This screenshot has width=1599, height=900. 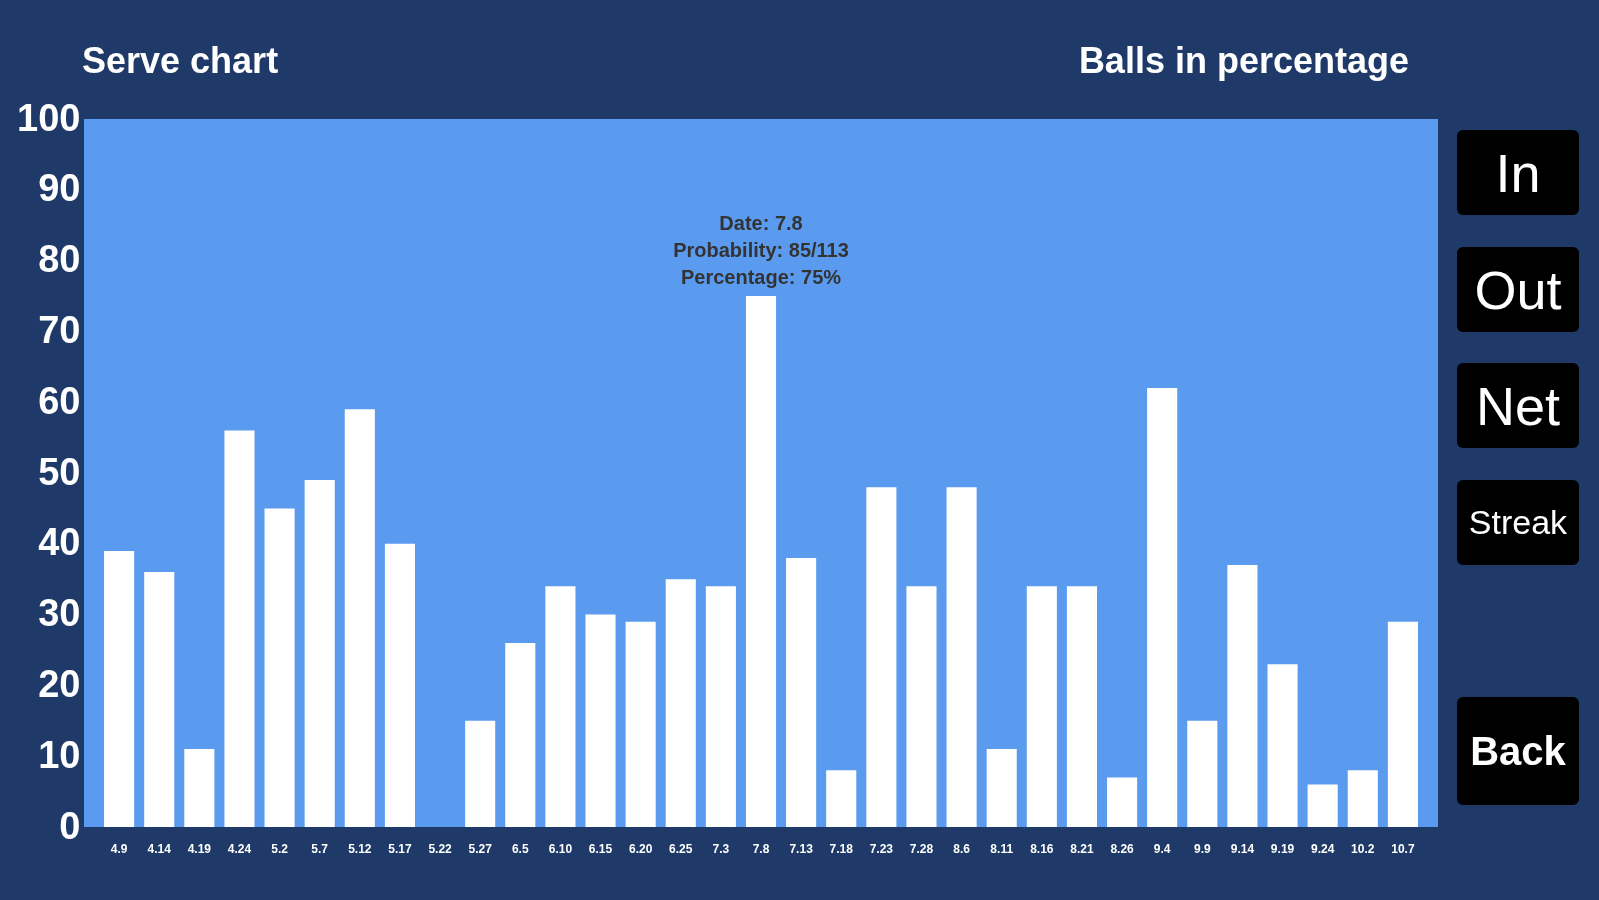 What do you see at coordinates (1518, 405) in the screenshot?
I see `text: Net` at bounding box center [1518, 405].